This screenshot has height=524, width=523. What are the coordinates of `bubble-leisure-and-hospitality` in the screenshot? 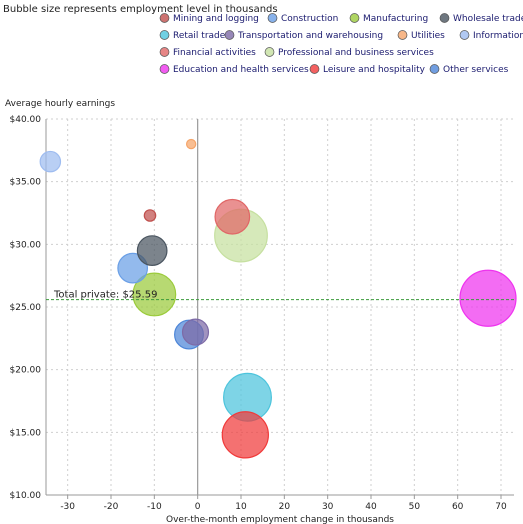 It's located at (245, 435).